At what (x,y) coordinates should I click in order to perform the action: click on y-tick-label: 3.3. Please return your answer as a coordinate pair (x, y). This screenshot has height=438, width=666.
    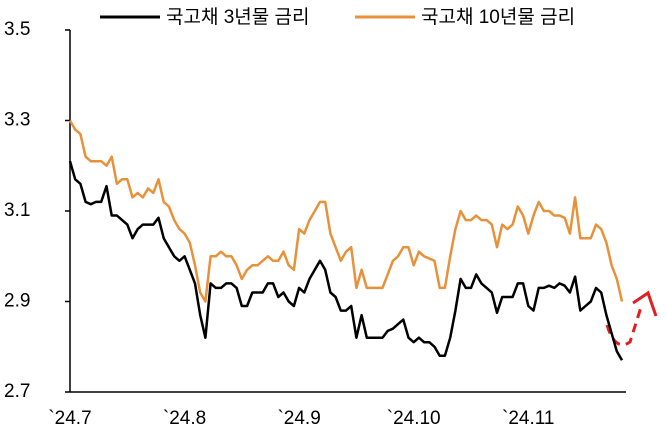
    Looking at the image, I should click on (17, 120).